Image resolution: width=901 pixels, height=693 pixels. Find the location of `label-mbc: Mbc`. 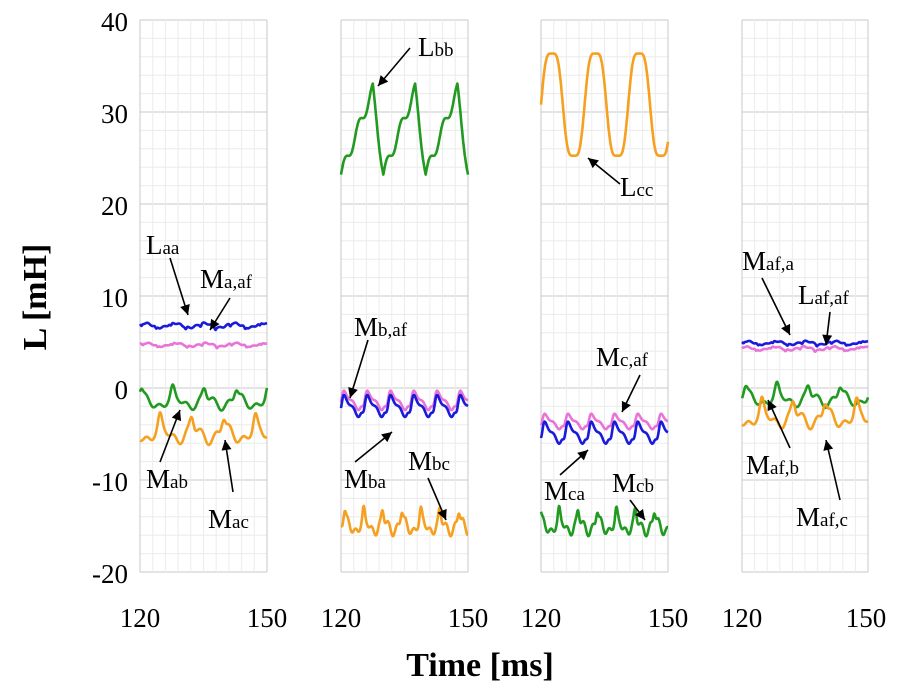

label-mbc: Mbc is located at coordinates (429, 461).